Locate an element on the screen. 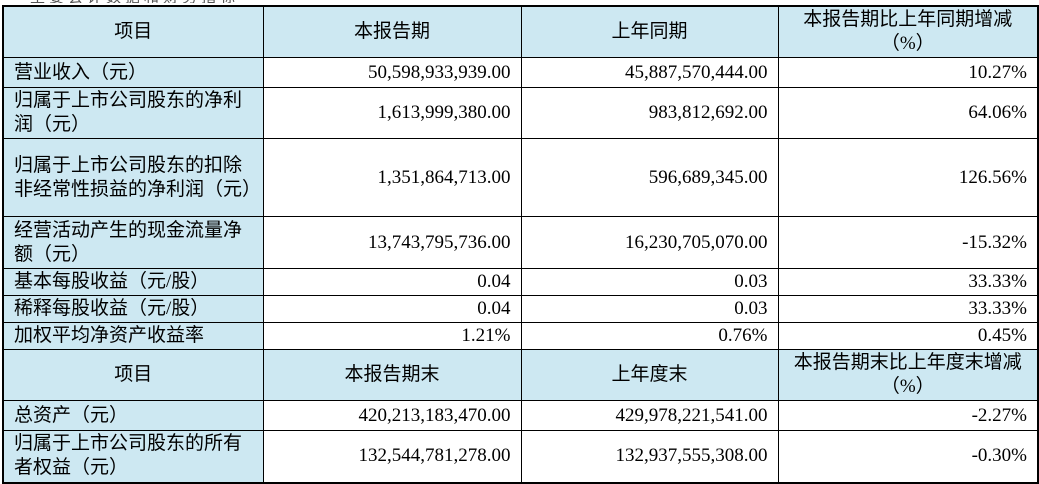 Image resolution: width=1039 pixels, height=484 pixels. row-change-value: -2.27% is located at coordinates (908, 415).